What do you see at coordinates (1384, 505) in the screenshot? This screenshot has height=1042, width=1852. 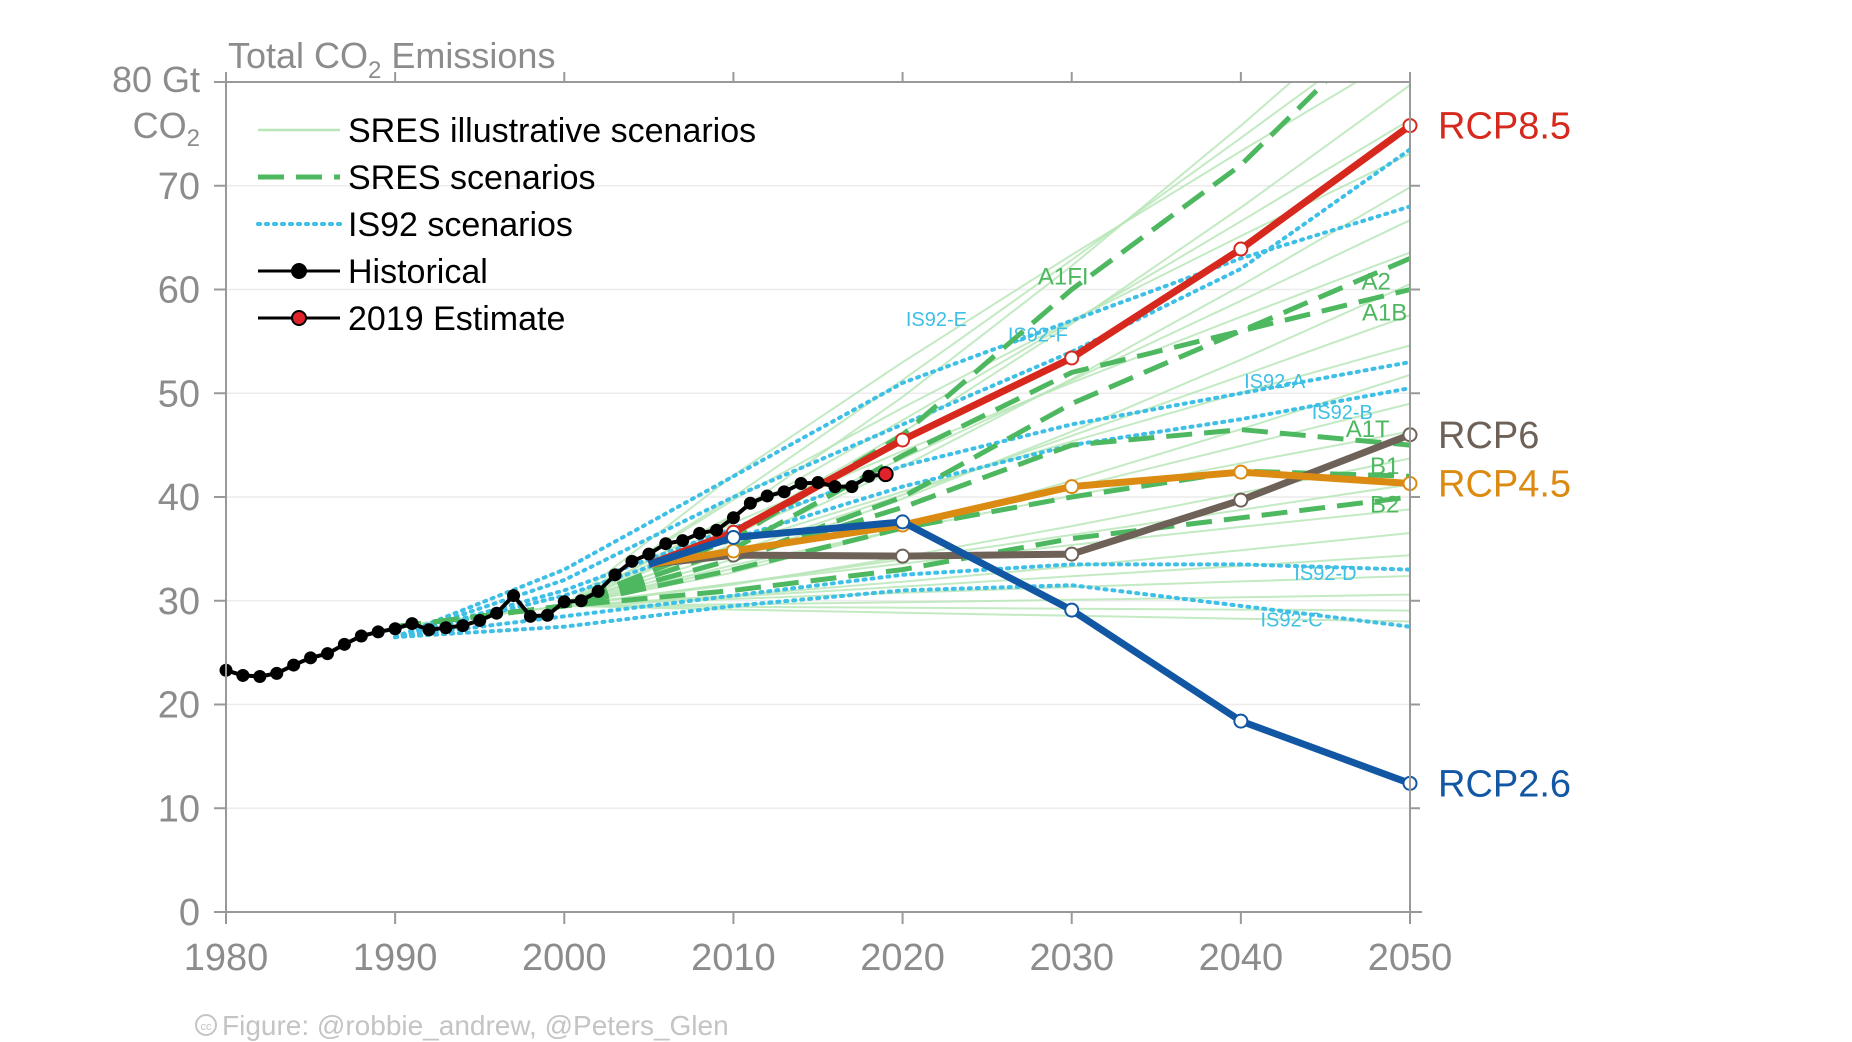 I see `sres-label: B2` at bounding box center [1384, 505].